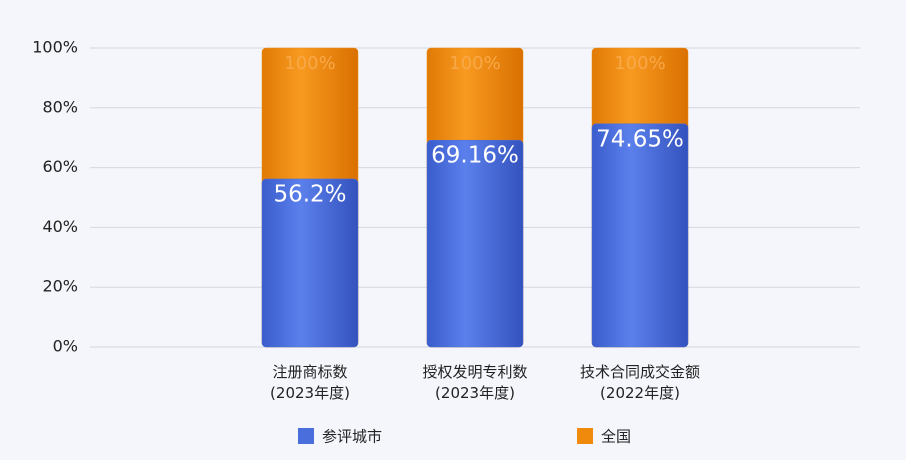 Image resolution: width=906 pixels, height=460 pixels. I want to click on y-tick-label: 100%, so click(55, 47).